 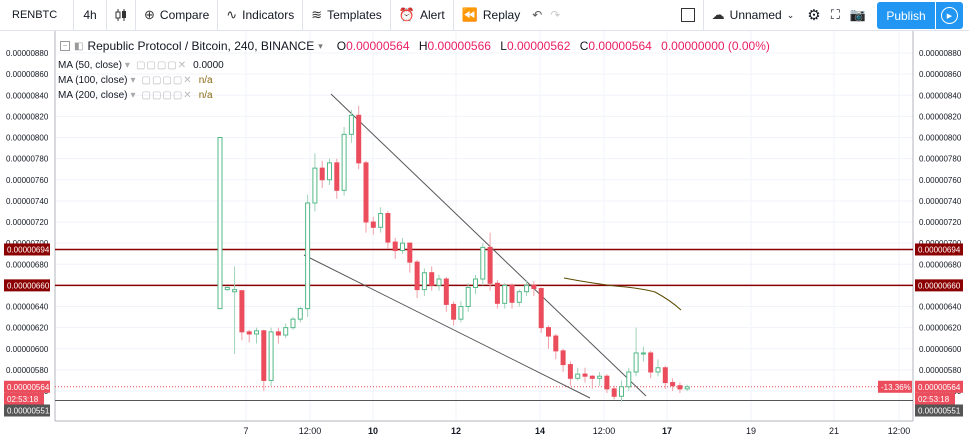 I want to click on expand-icon: ⛶, so click(x=835, y=14).